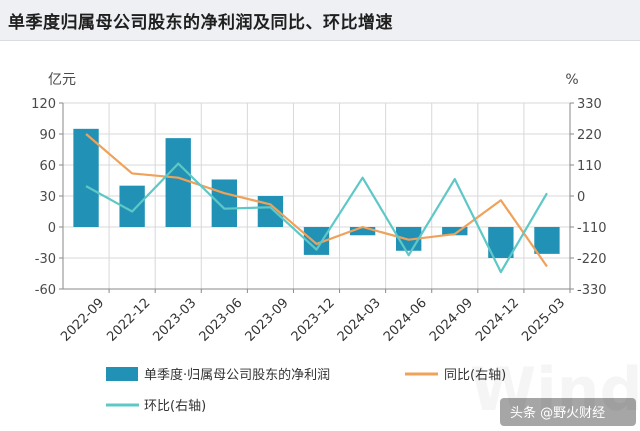 The height and width of the screenshot is (431, 640). Describe the element at coordinates (52, 228) in the screenshot. I see `left-tick-label: 0` at that location.